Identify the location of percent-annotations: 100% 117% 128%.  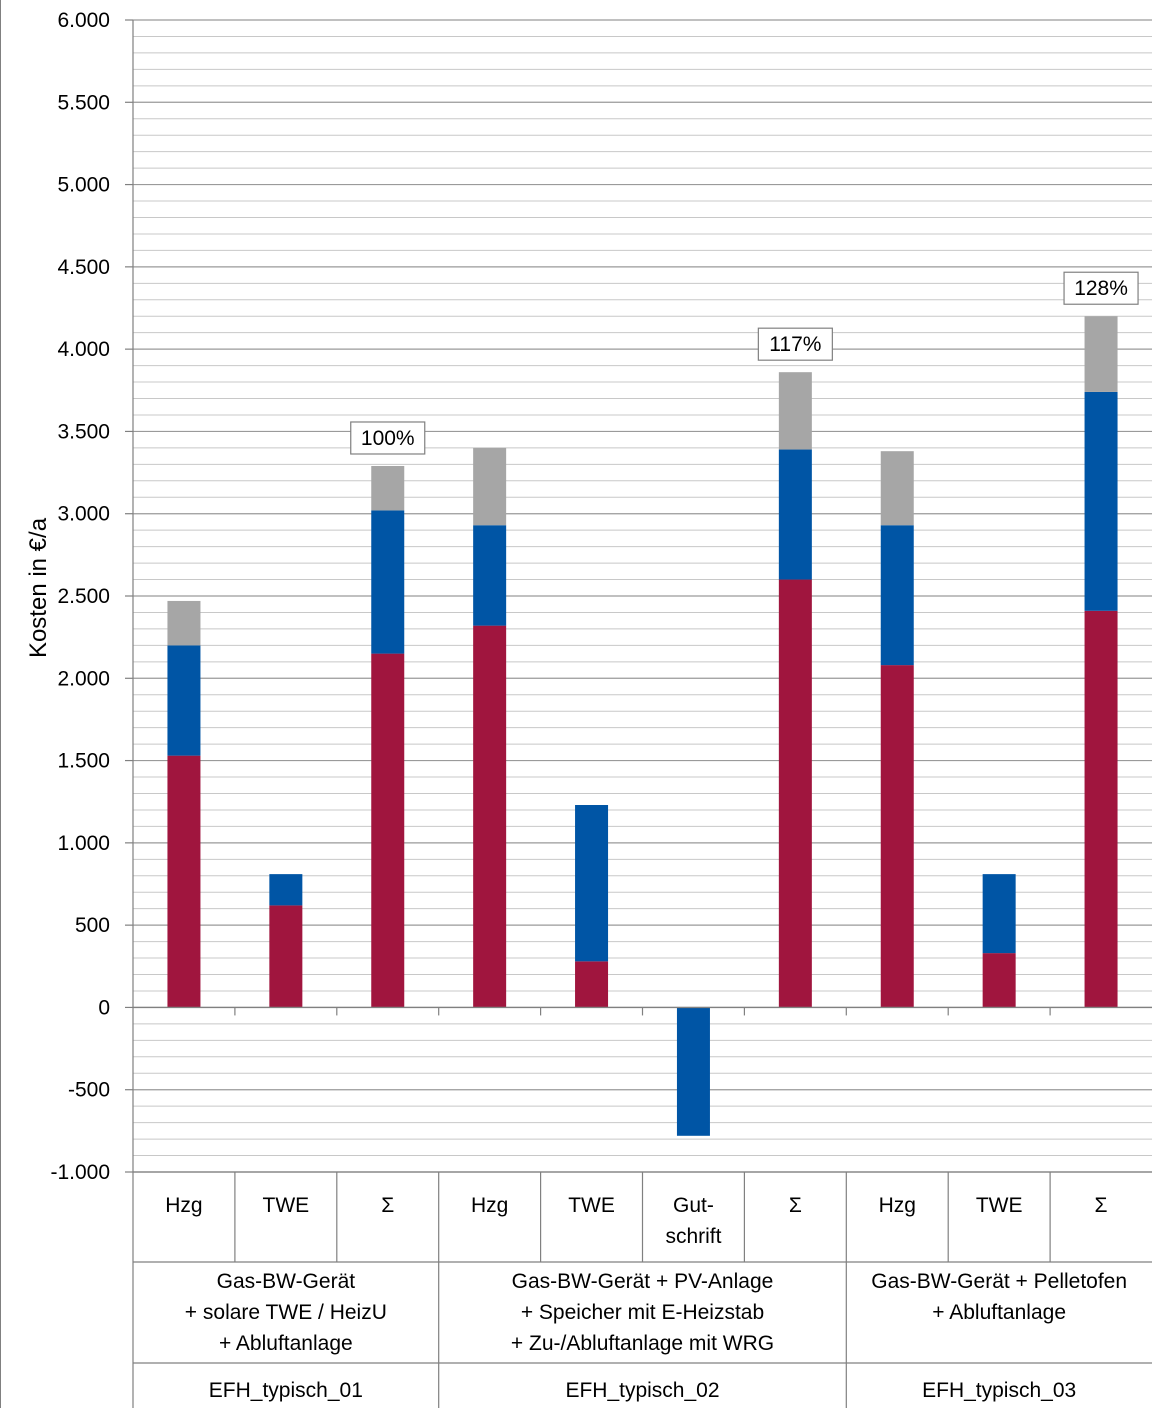
(744, 363).